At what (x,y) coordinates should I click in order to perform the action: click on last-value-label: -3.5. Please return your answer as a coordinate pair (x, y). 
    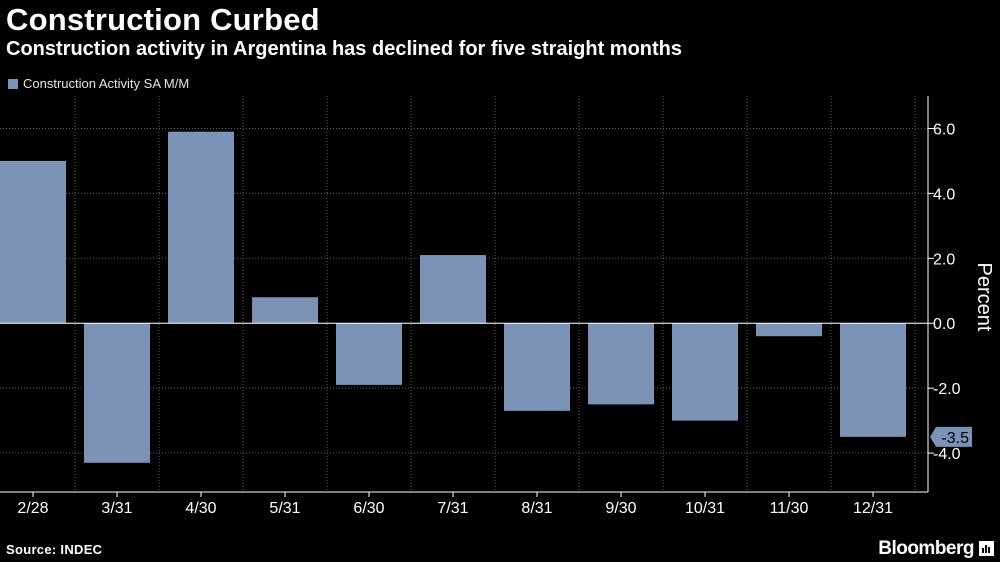
    Looking at the image, I should click on (955, 438).